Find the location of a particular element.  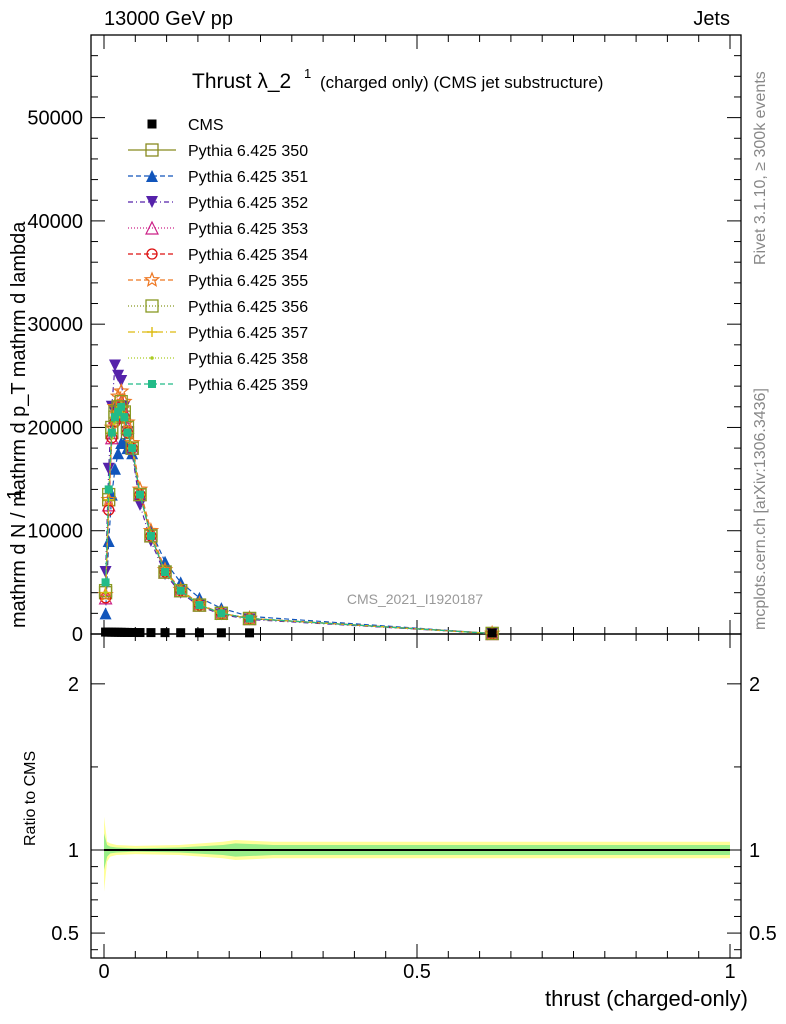

y-tick-label: 30000 is located at coordinates (55, 325).